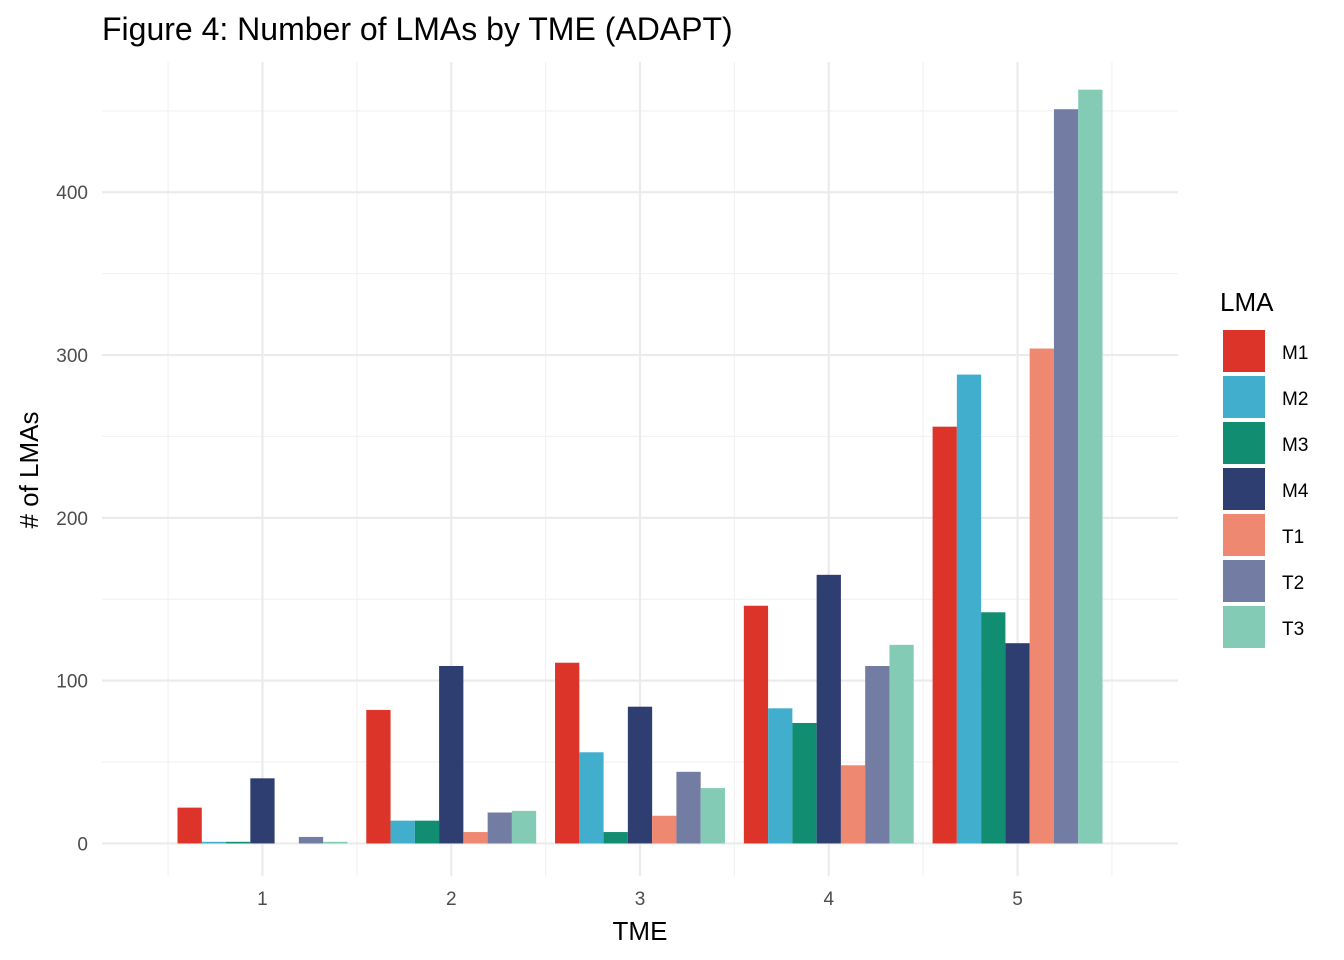  Describe the element at coordinates (640, 931) in the screenshot. I see `x-axis-title: TME` at that location.